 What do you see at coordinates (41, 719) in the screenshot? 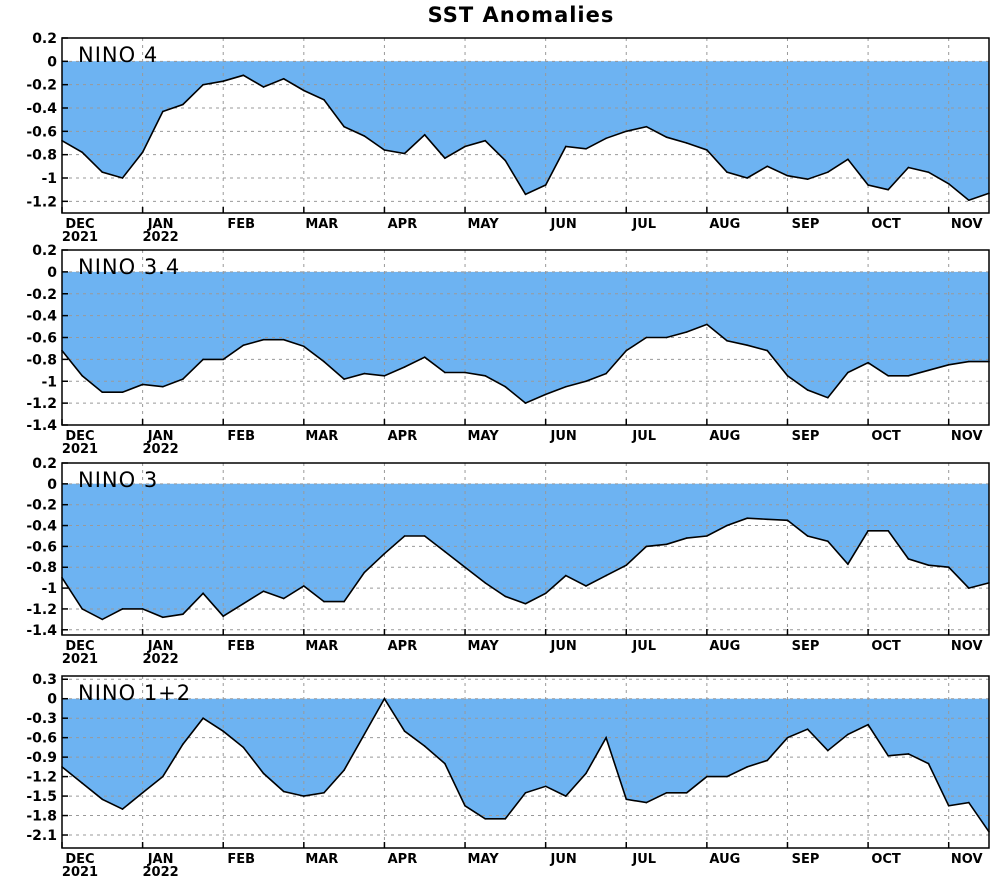
I see `y-tick-label: -0.3` at bounding box center [41, 719].